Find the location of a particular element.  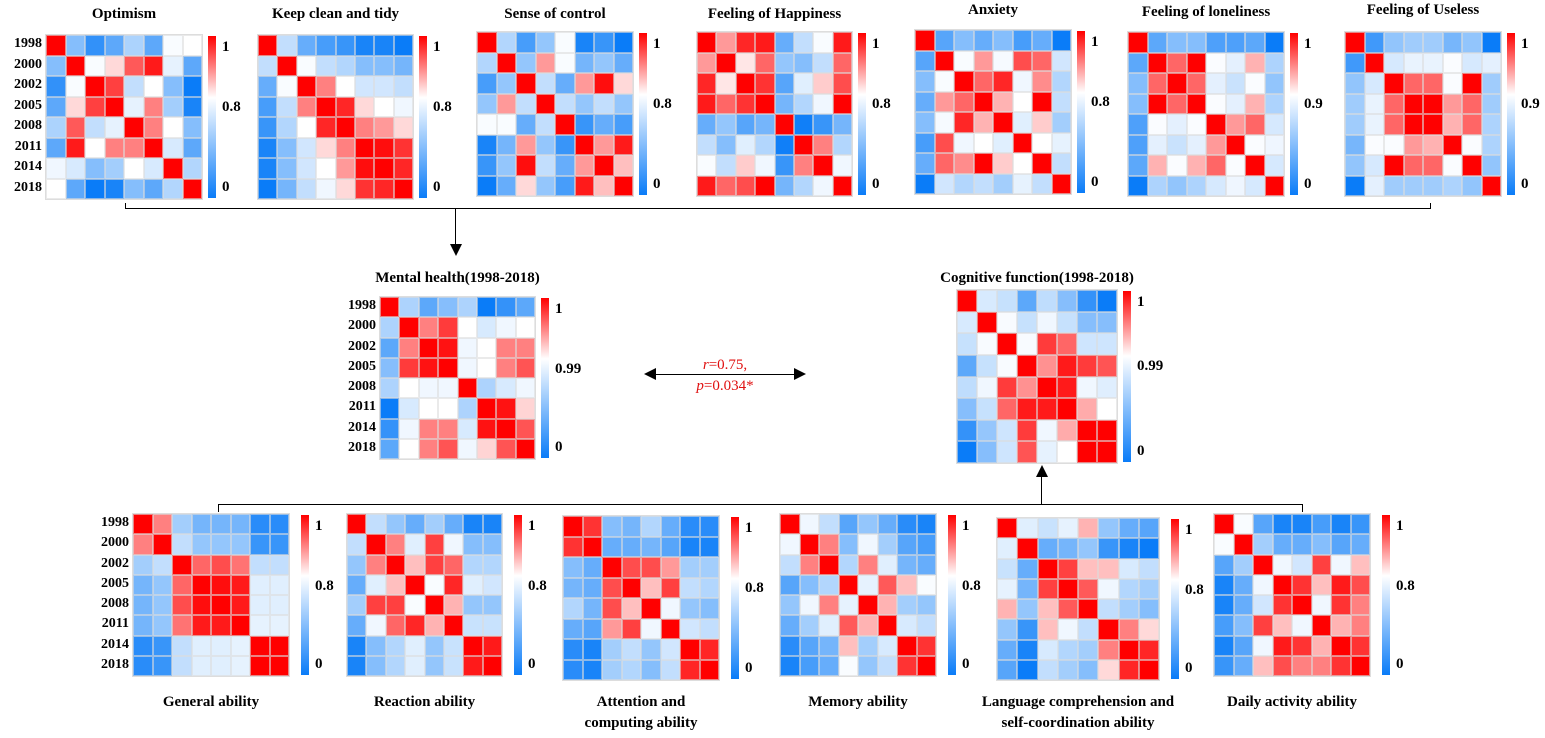

correlation-double-arrow is located at coordinates (725, 374).